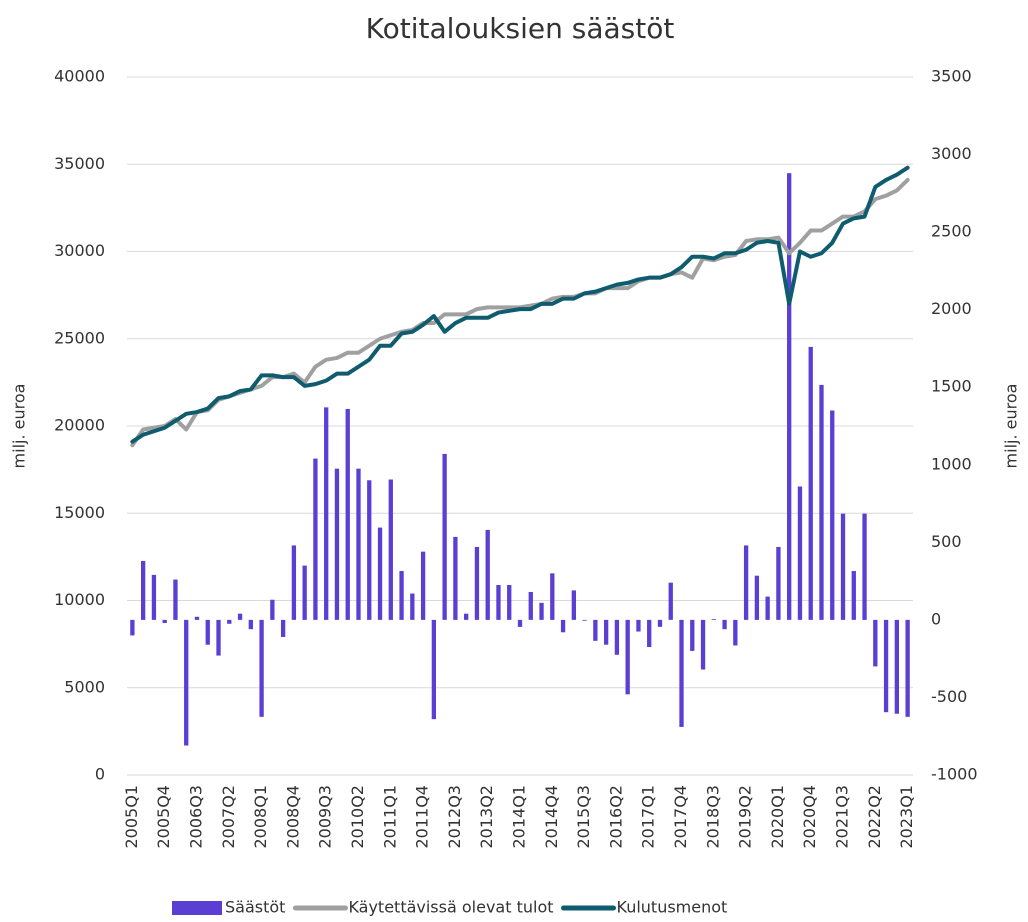 The image size is (1028, 922). Describe the element at coordinates (672, 907) in the screenshot. I see `legend-label: Kulutusmenot` at that location.